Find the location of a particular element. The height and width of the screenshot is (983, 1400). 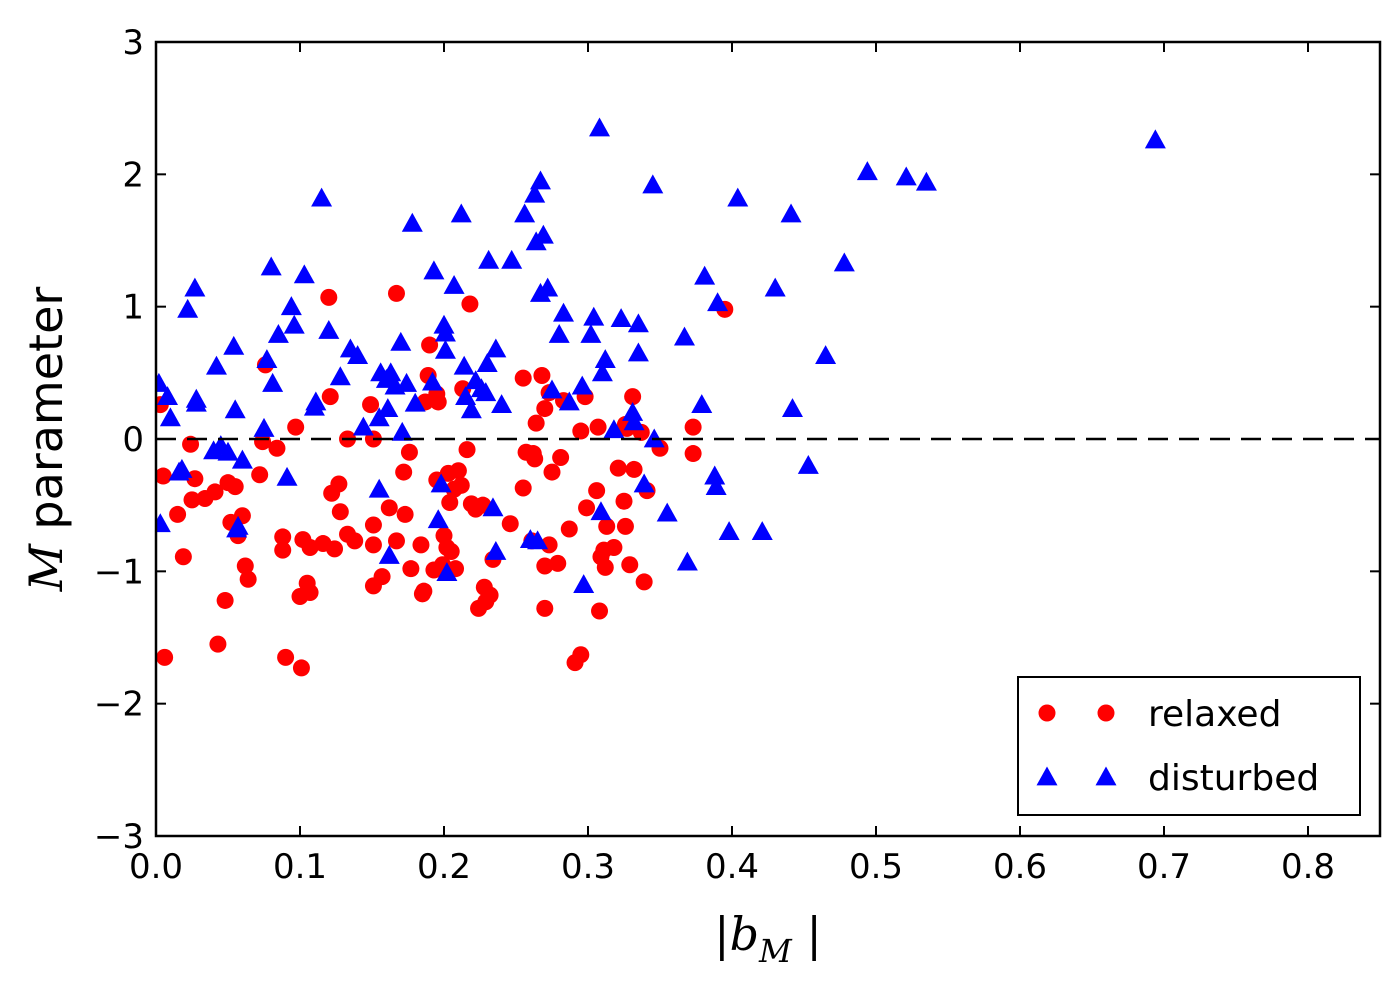

x-tick-label: 0.1 is located at coordinates (300, 867).